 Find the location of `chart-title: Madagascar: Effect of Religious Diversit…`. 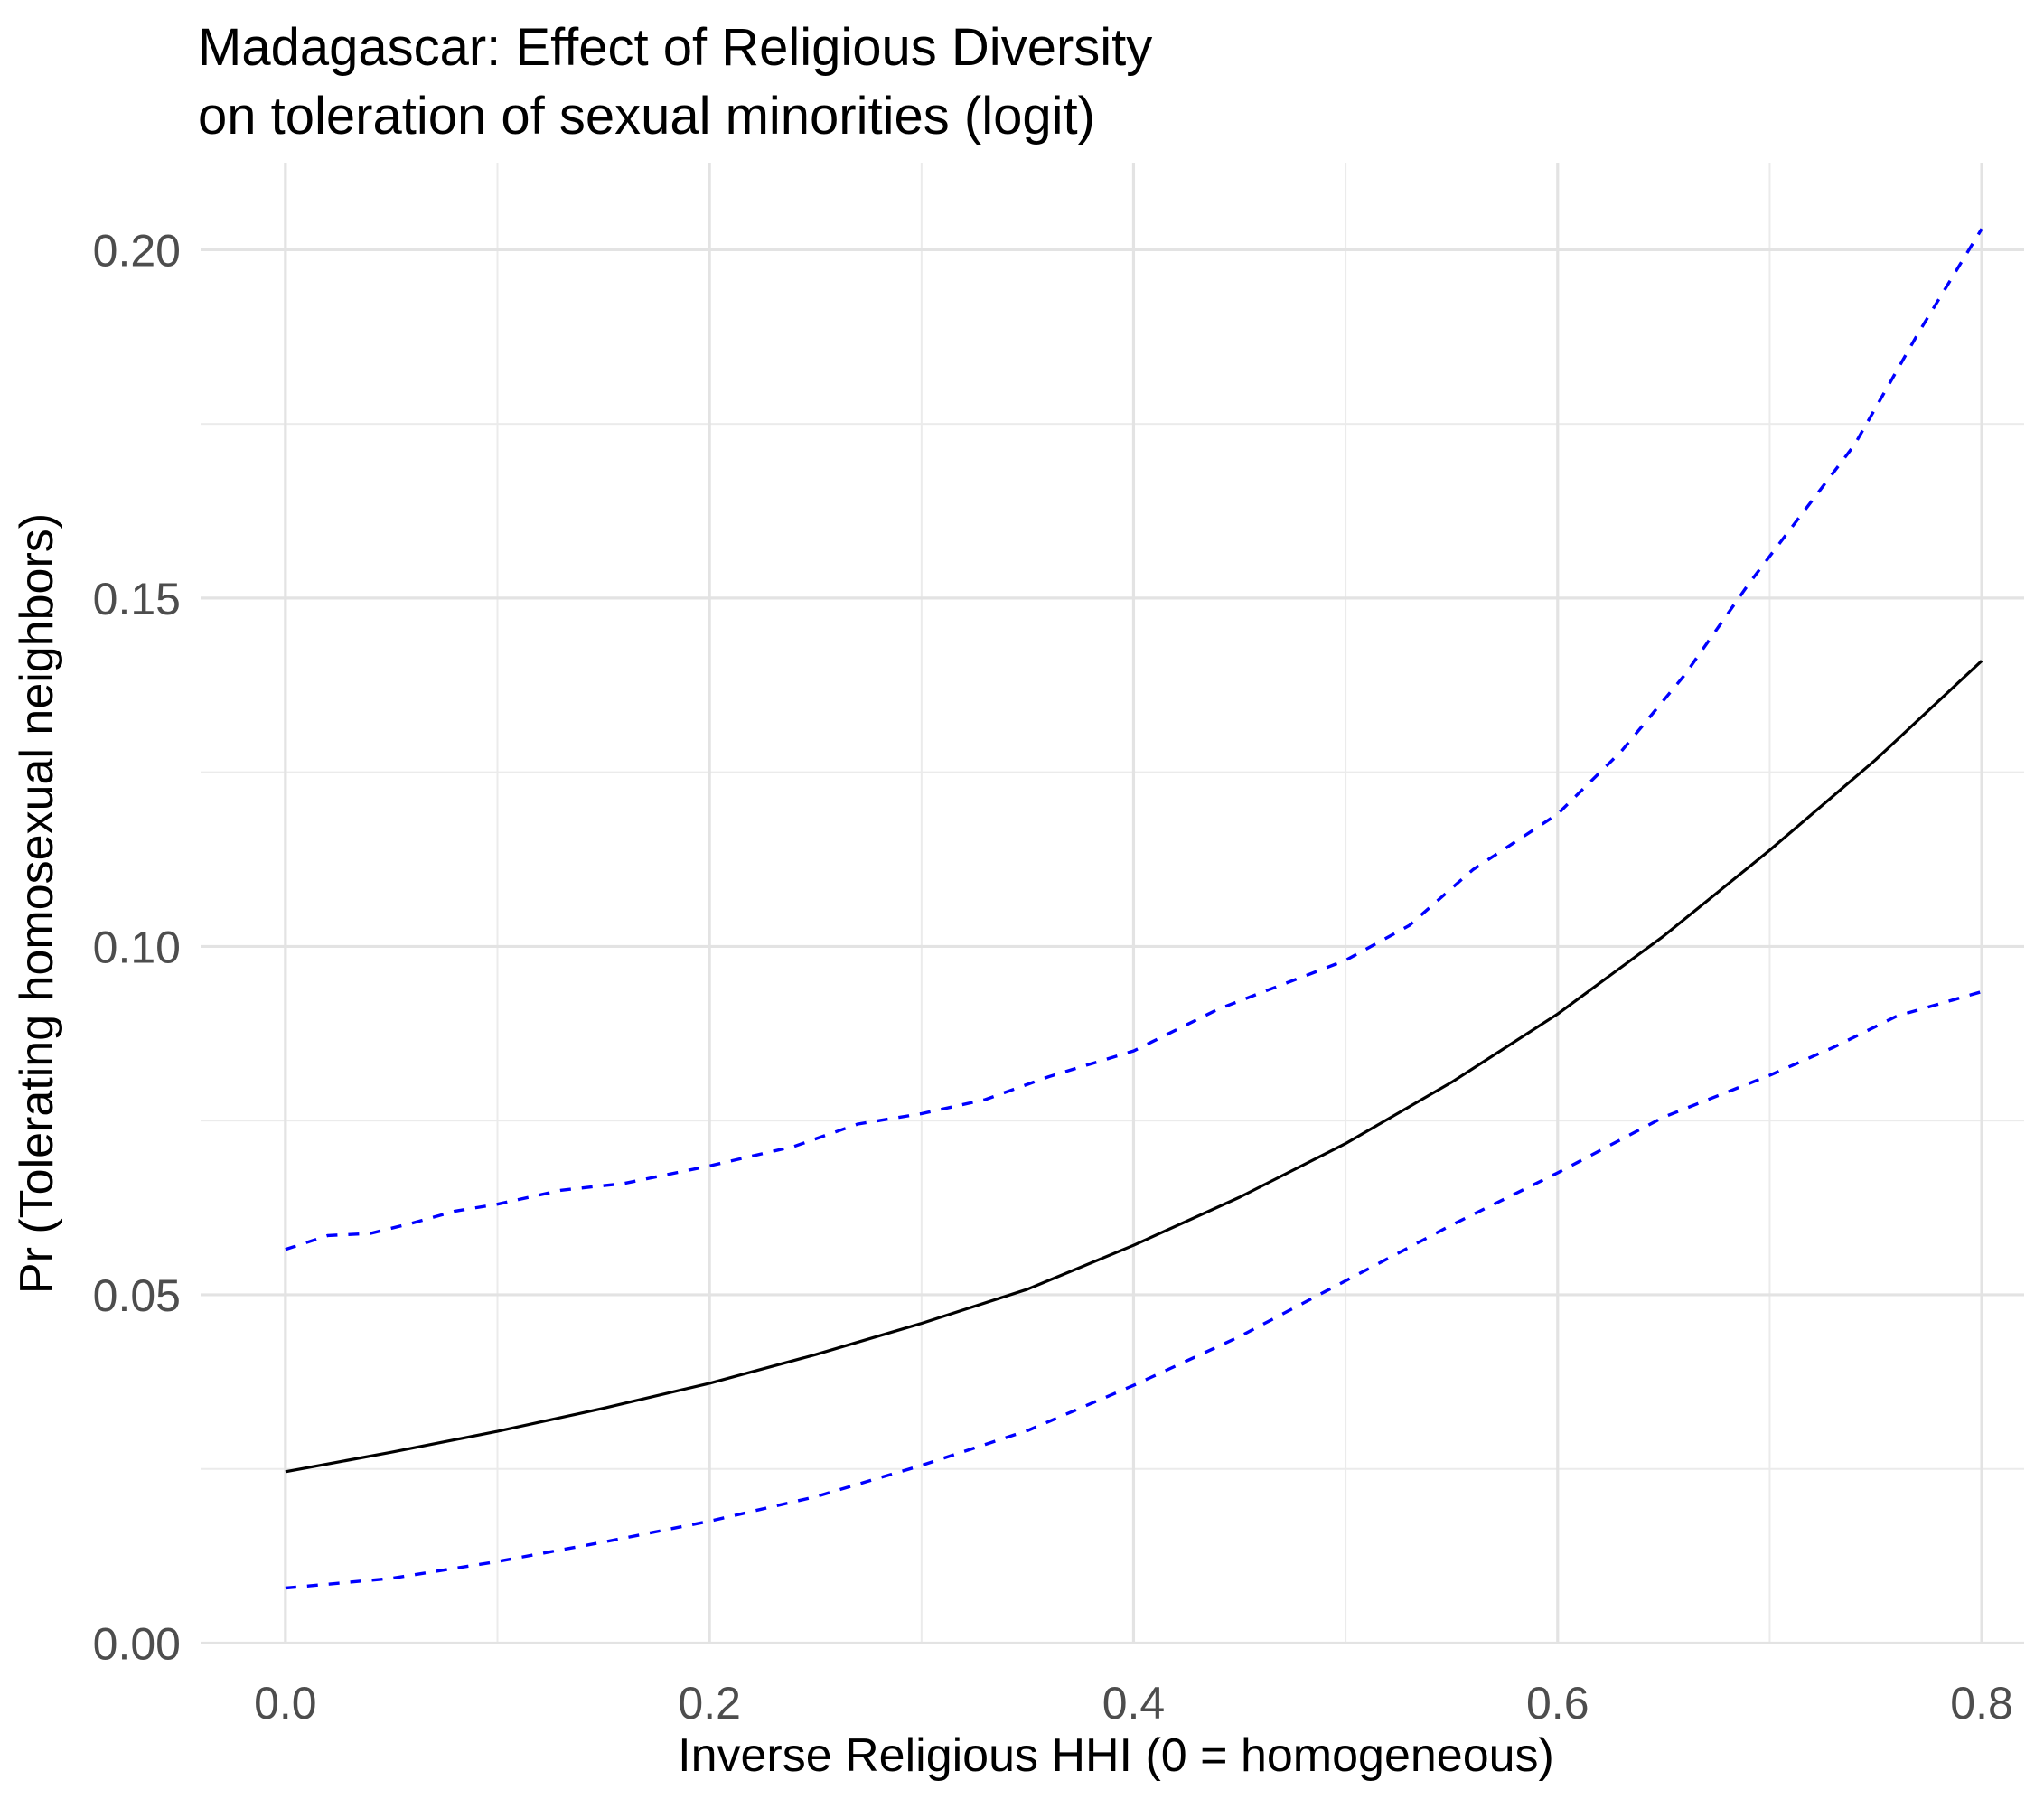

chart-title: Madagascar: Effect of Religious Diversit… is located at coordinates (675, 47).